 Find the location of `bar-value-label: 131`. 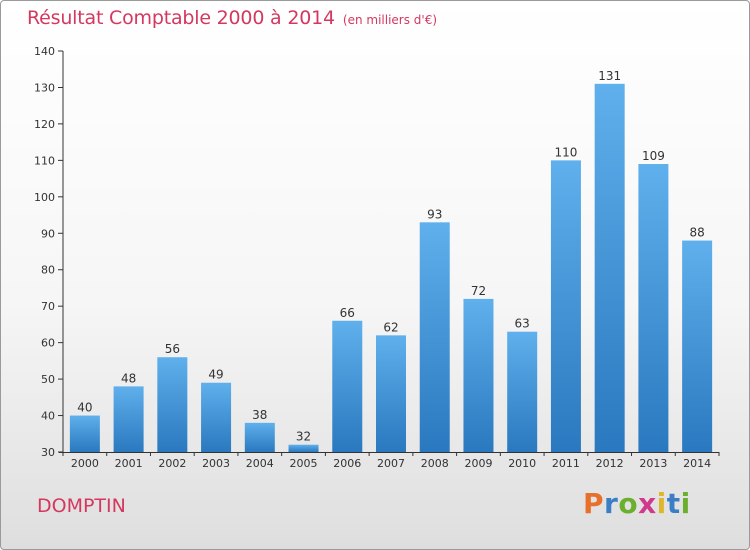

bar-value-label: 131 is located at coordinates (609, 76).